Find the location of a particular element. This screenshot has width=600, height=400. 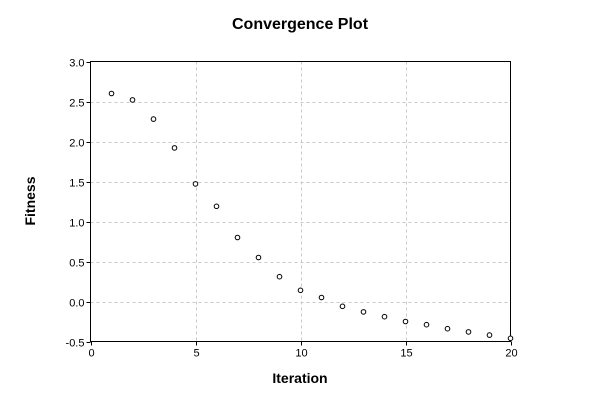

y-tick-label: 3.0 is located at coordinates (76, 64).